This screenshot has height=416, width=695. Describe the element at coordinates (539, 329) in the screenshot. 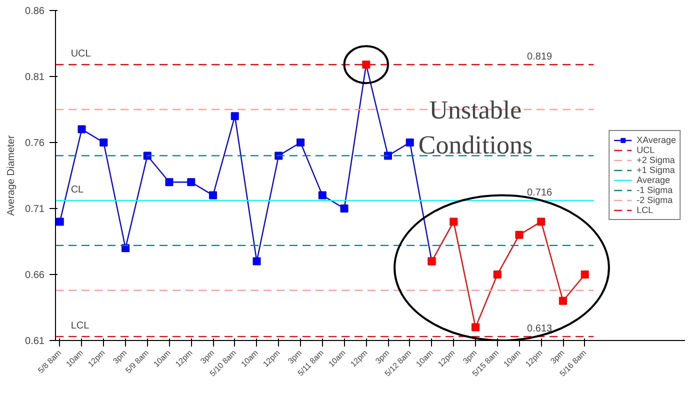

I see `annotation: 0.613` at that location.